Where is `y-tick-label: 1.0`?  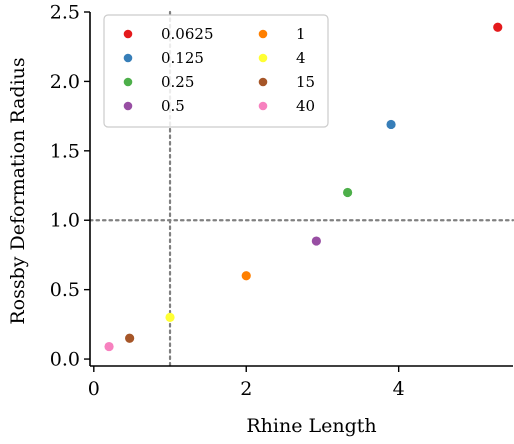
y-tick-label: 1.0 is located at coordinates (65, 221).